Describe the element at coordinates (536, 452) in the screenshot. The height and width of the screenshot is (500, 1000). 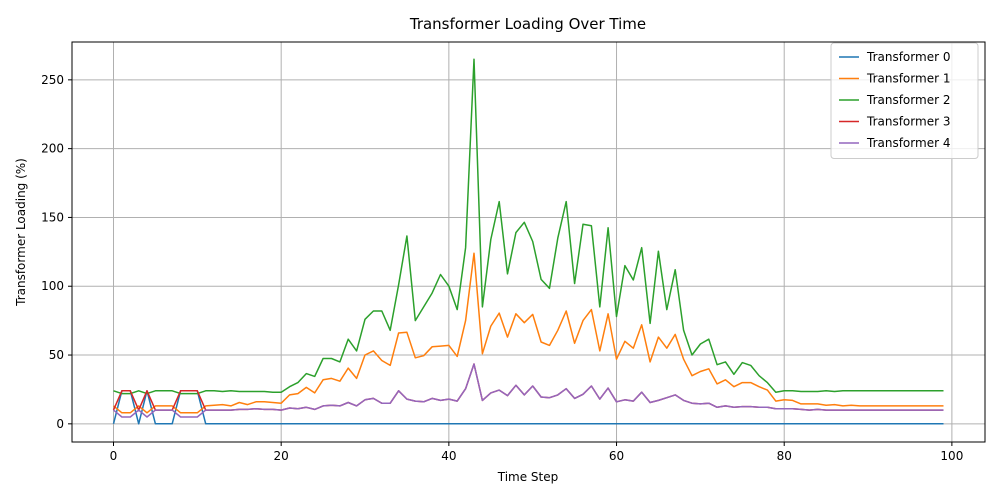
I see `x-axis: 0 20 40 60 80 100` at that location.